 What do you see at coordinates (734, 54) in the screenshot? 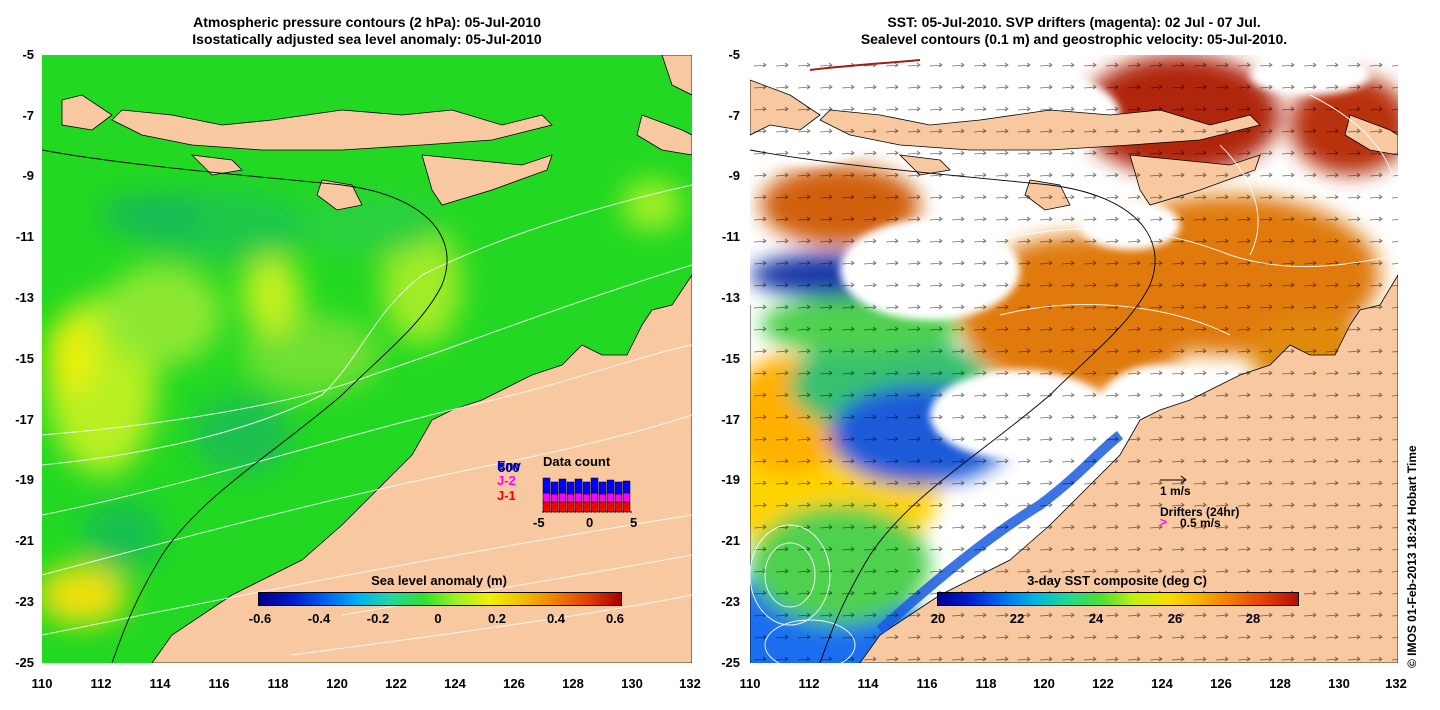
I see `right-y-tick: -5` at bounding box center [734, 54].